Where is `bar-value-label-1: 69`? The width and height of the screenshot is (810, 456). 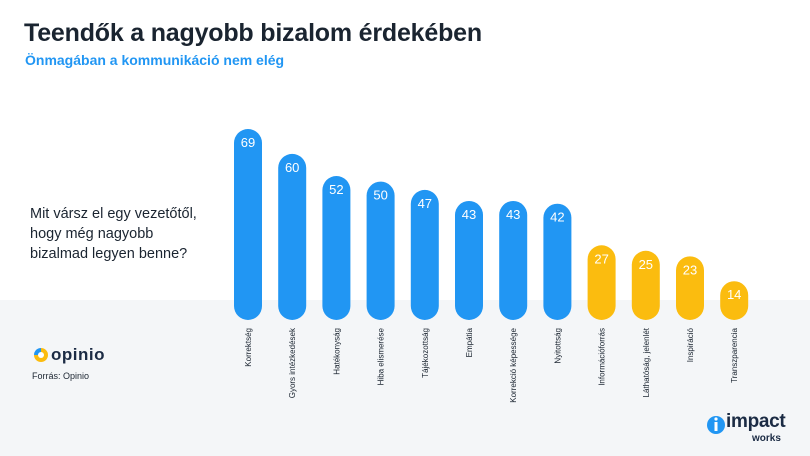
bar-value-label-1: 69 is located at coordinates (248, 142).